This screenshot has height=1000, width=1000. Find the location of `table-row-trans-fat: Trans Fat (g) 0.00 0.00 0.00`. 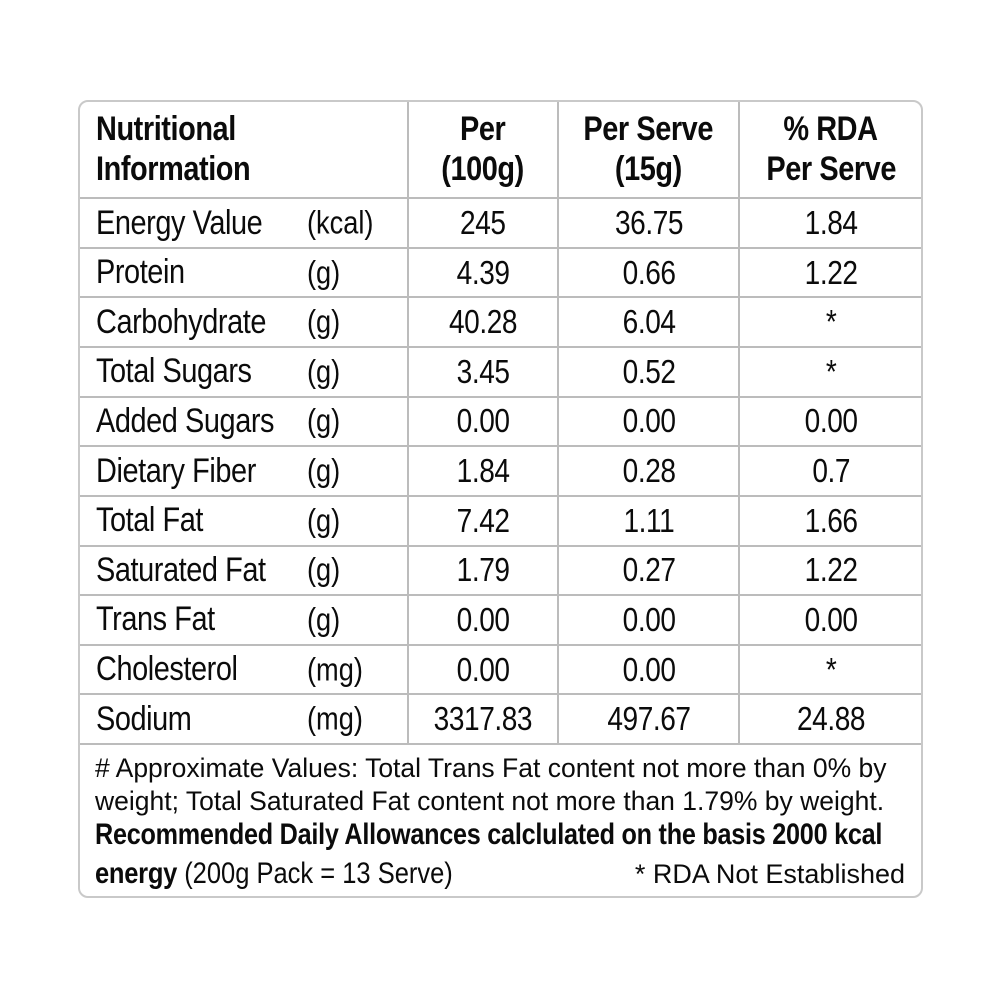

table-row-trans-fat: Trans Fat (g) 0.00 0.00 0.00 is located at coordinates (500, 619).